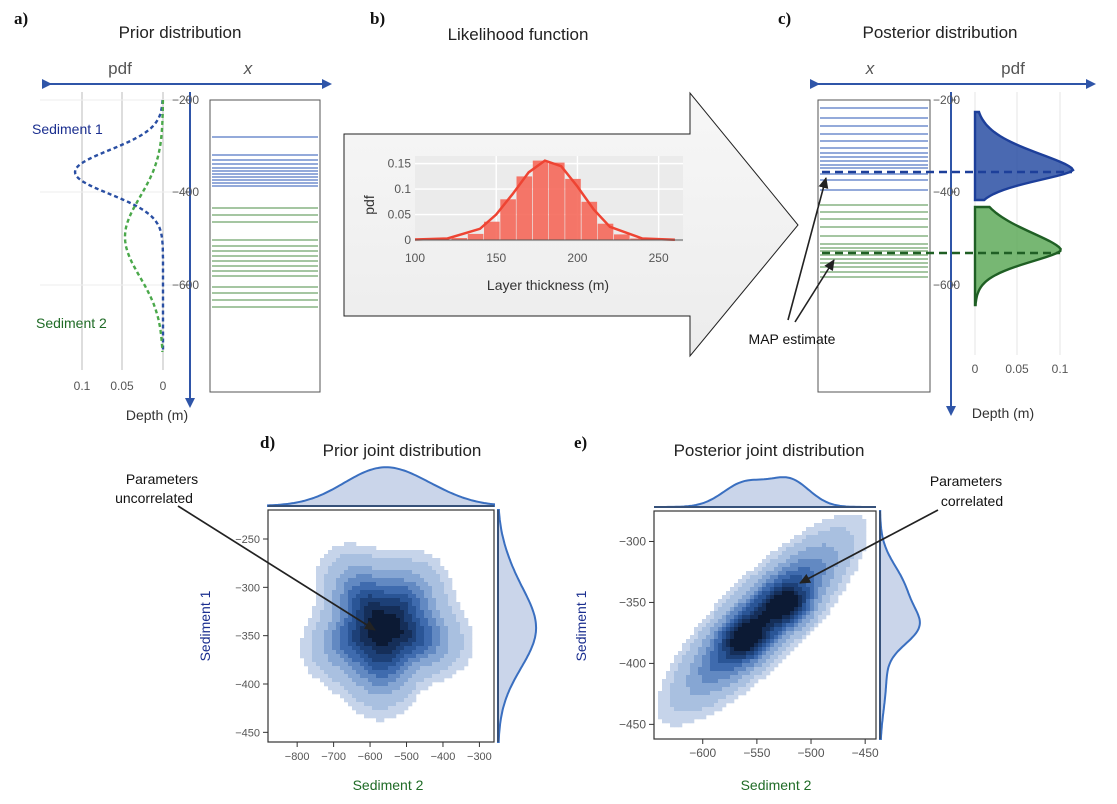  Describe the element at coordinates (1017, 256) in the screenshot. I see `posterior-sediment2-pdf` at that location.